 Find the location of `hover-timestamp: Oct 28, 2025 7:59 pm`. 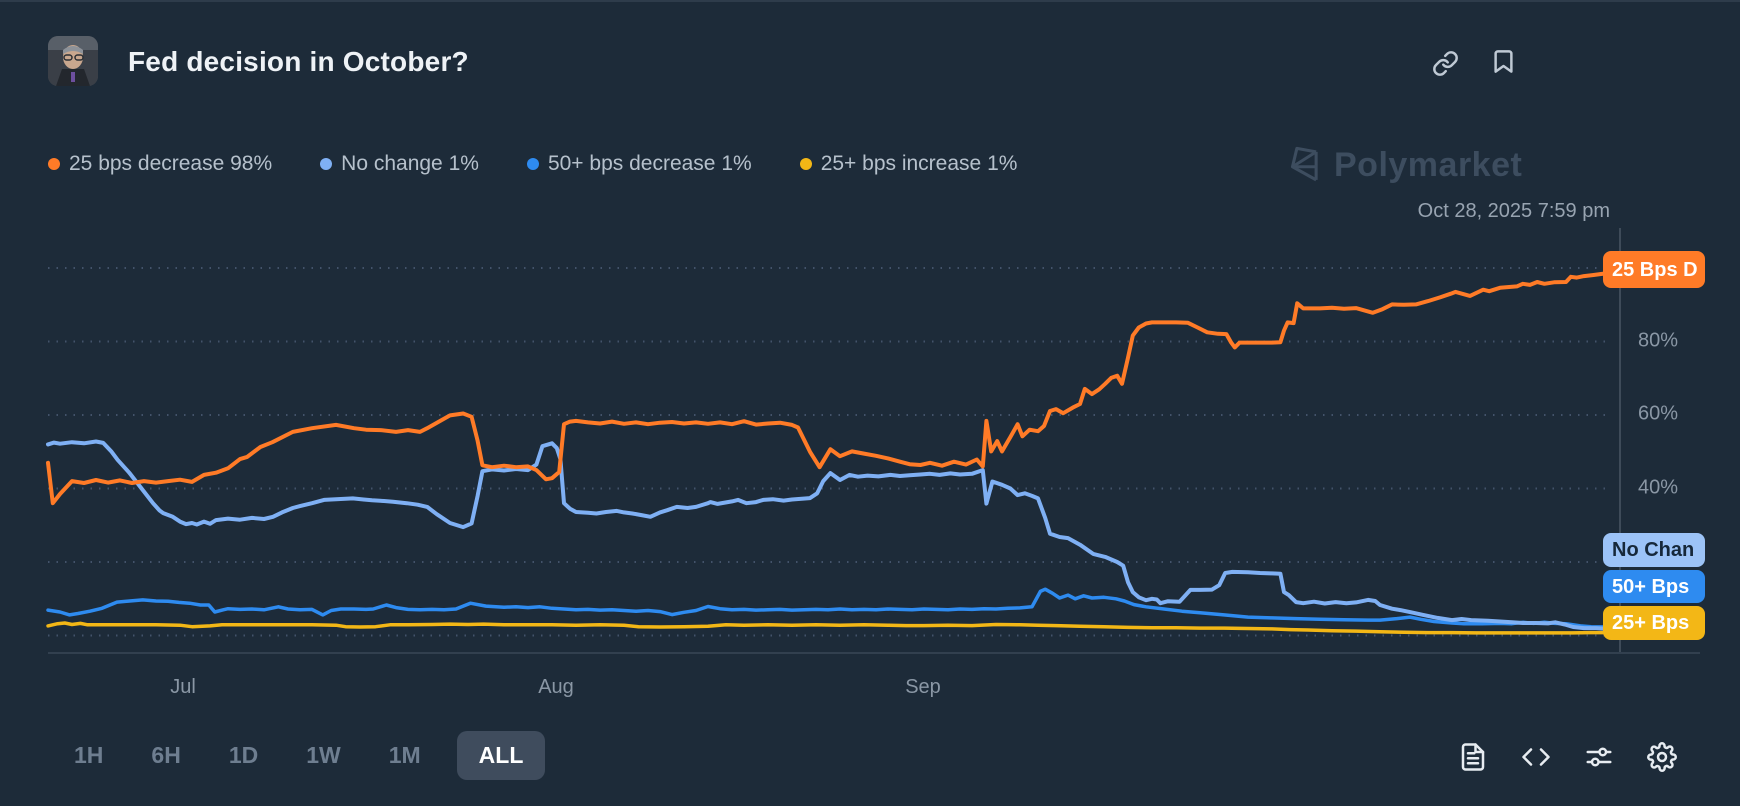

hover-timestamp: Oct 28, 2025 7:59 pm is located at coordinates (1513, 211).